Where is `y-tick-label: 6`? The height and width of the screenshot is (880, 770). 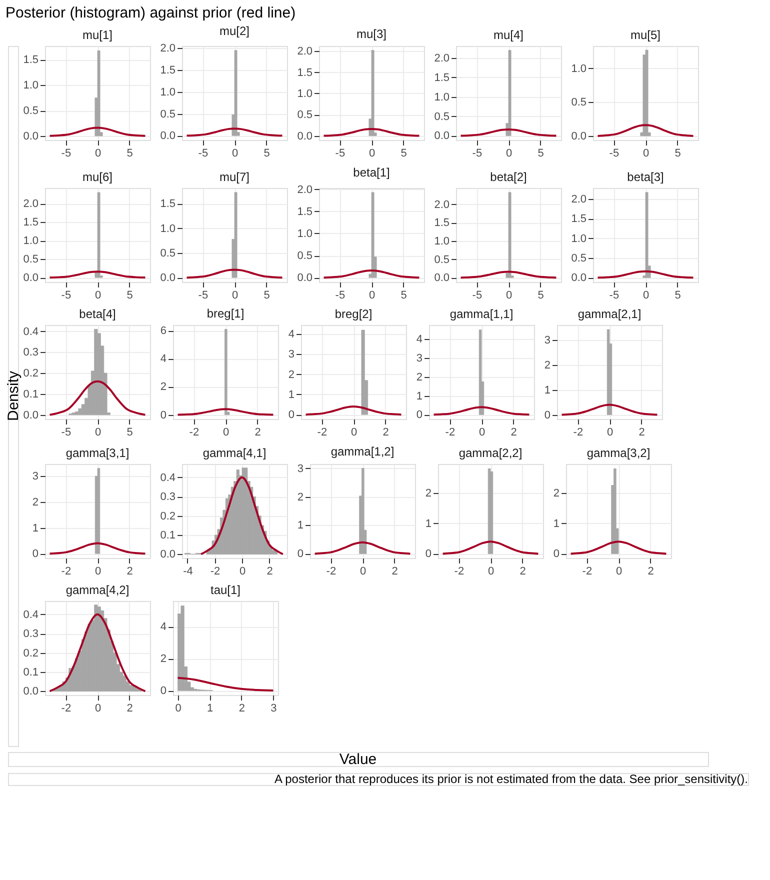 y-tick-label: 6 is located at coordinates (163, 331).